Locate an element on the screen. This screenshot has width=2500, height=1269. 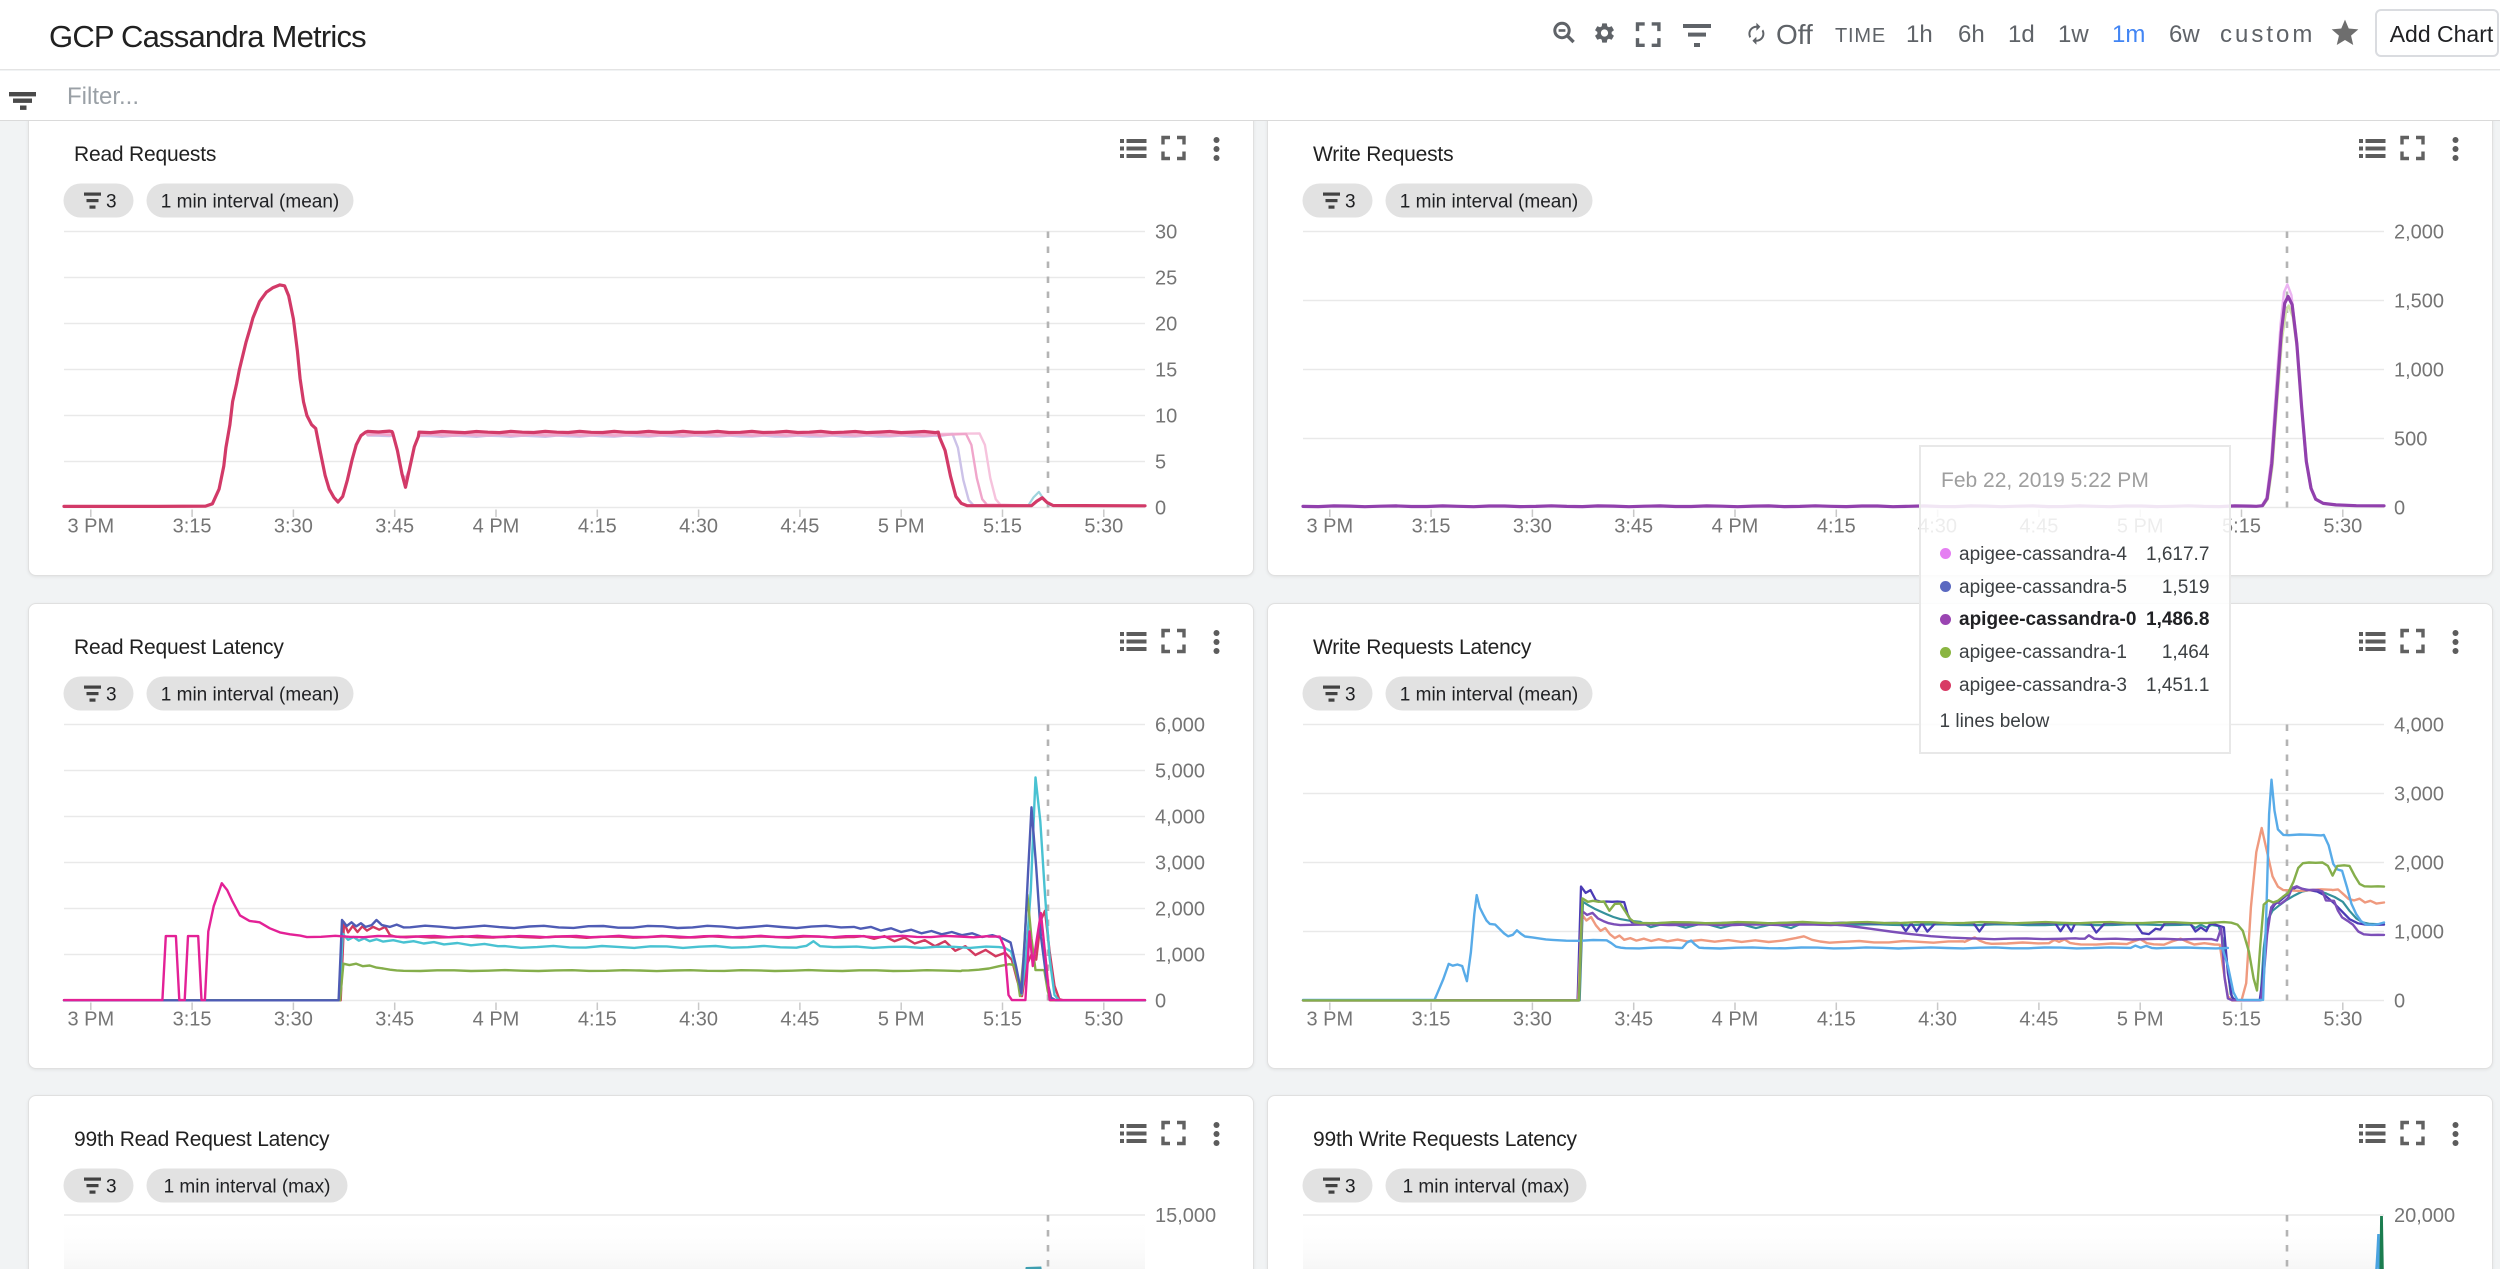
svg-text: 15 is located at coordinates (1166, 370).